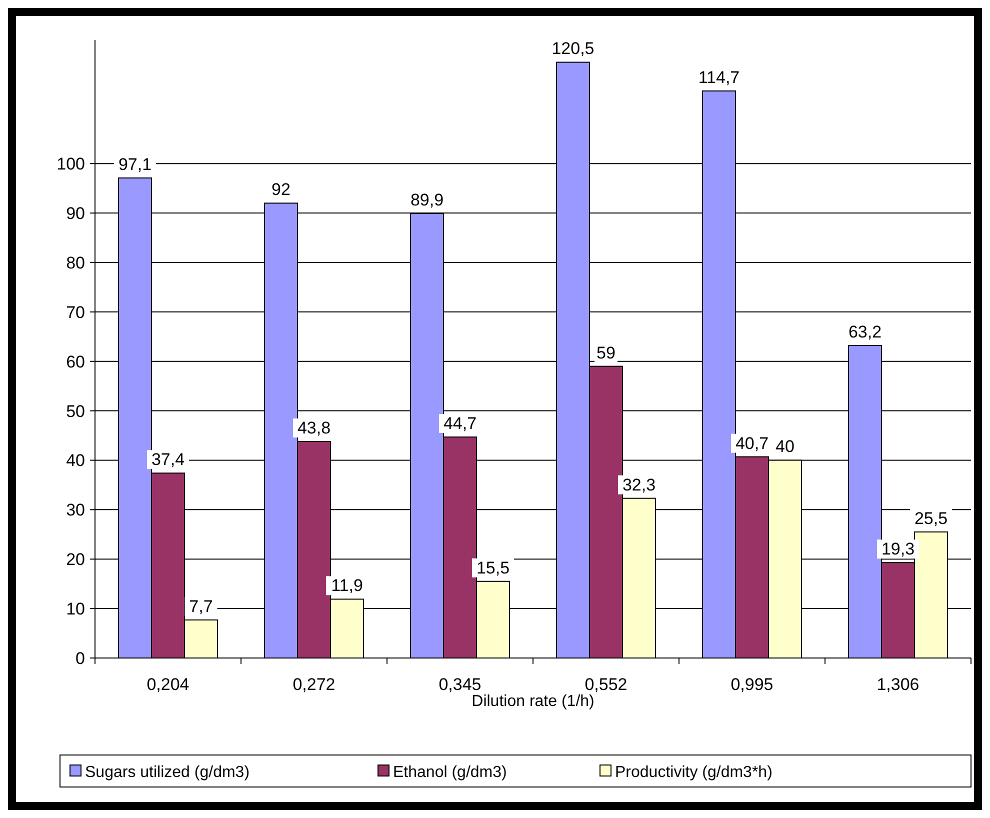  What do you see at coordinates (80, 658) in the screenshot?
I see `y-tick-label: 0` at bounding box center [80, 658].